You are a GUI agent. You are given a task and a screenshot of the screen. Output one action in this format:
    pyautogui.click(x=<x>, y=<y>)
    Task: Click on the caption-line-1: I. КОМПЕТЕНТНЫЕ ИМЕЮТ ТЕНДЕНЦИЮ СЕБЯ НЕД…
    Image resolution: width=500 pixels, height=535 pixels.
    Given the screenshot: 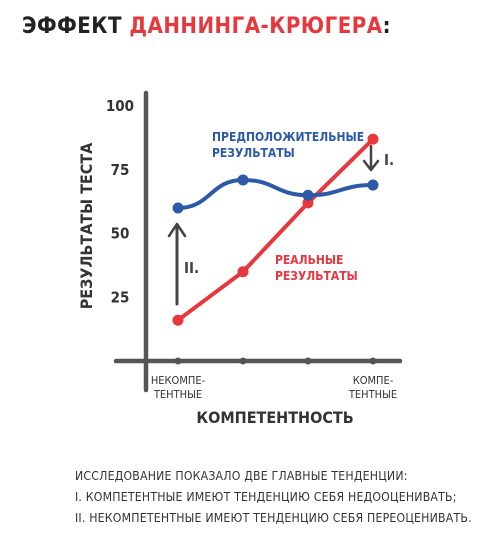 What is the action you would take?
    pyautogui.click(x=266, y=497)
    